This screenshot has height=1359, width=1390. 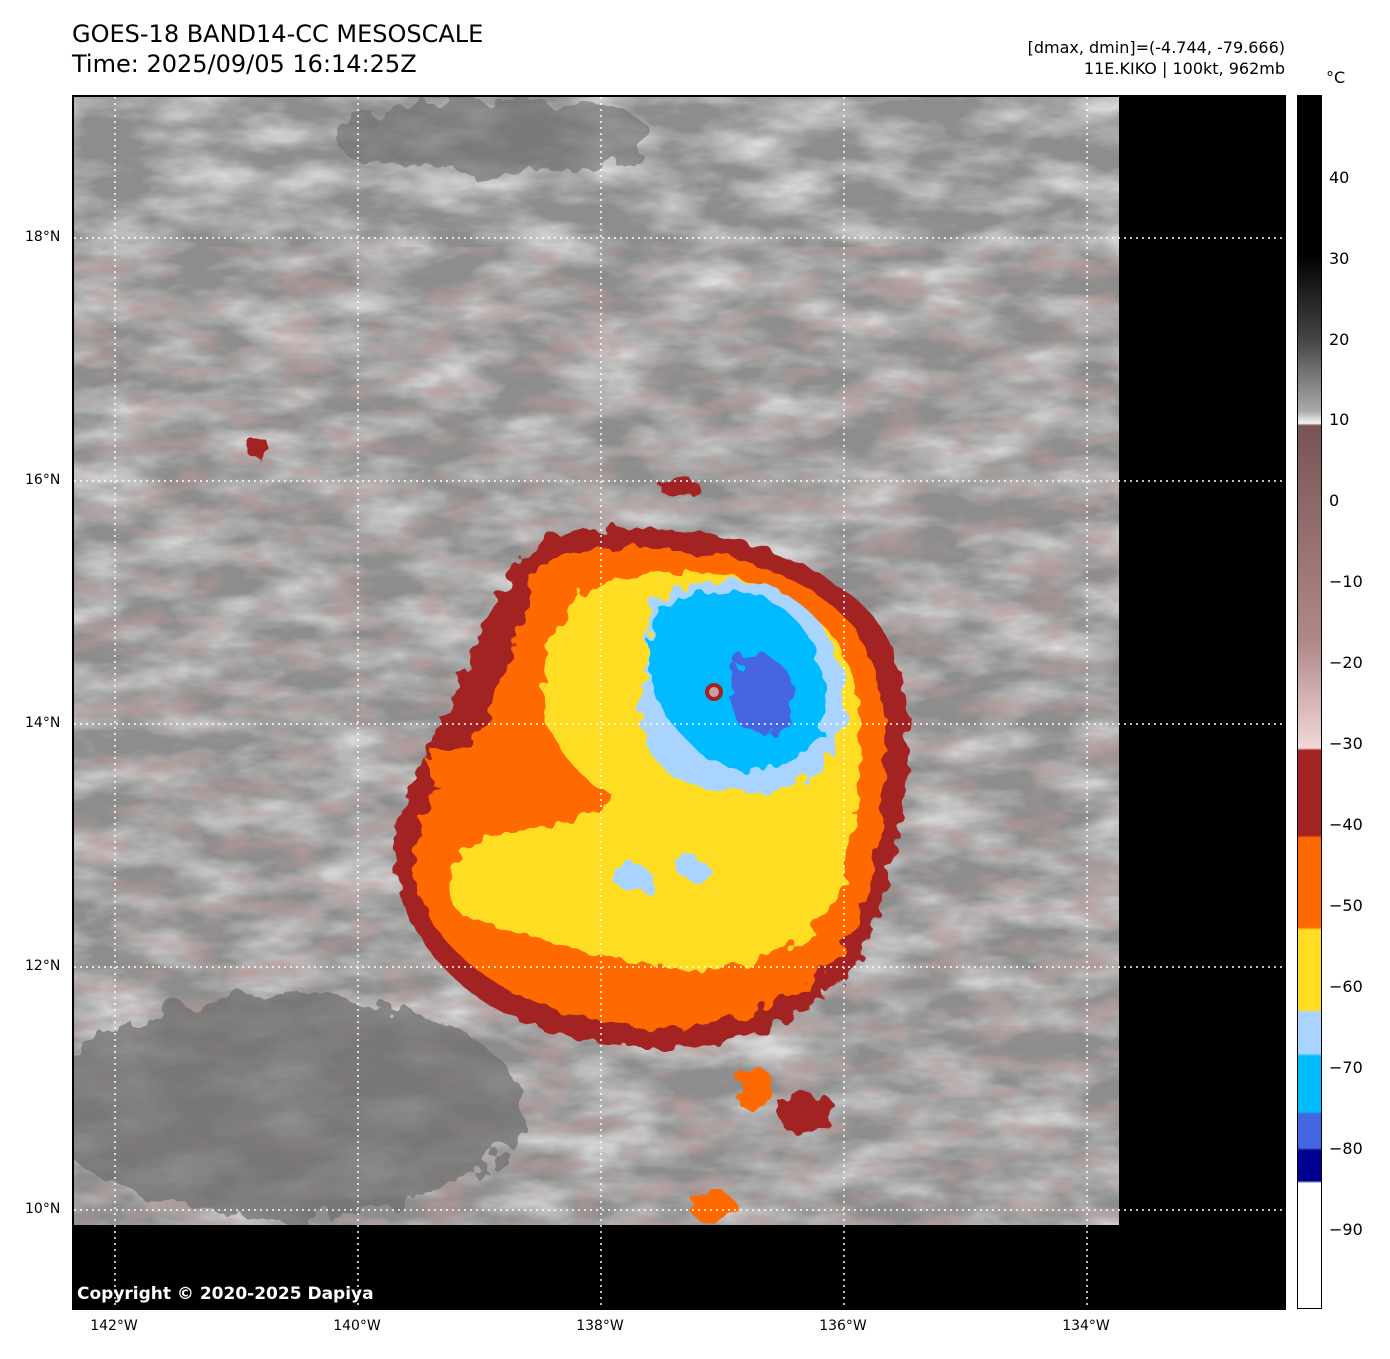 What do you see at coordinates (43, 1209) in the screenshot?
I see `lat-label-10n: 10°N` at bounding box center [43, 1209].